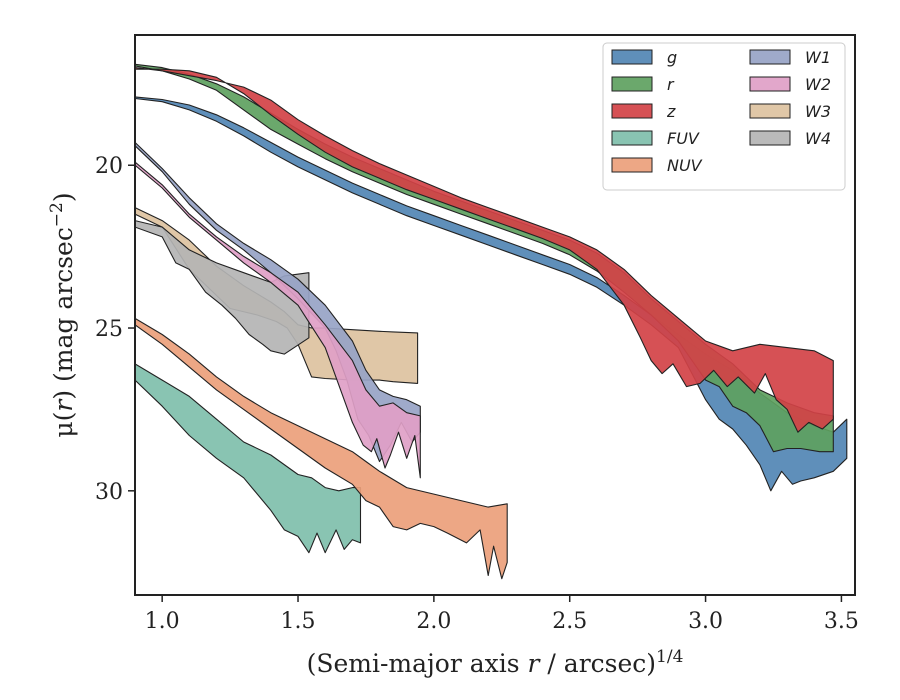  What do you see at coordinates (632, 57) in the screenshot?
I see `legend-swatch-g` at bounding box center [632, 57].